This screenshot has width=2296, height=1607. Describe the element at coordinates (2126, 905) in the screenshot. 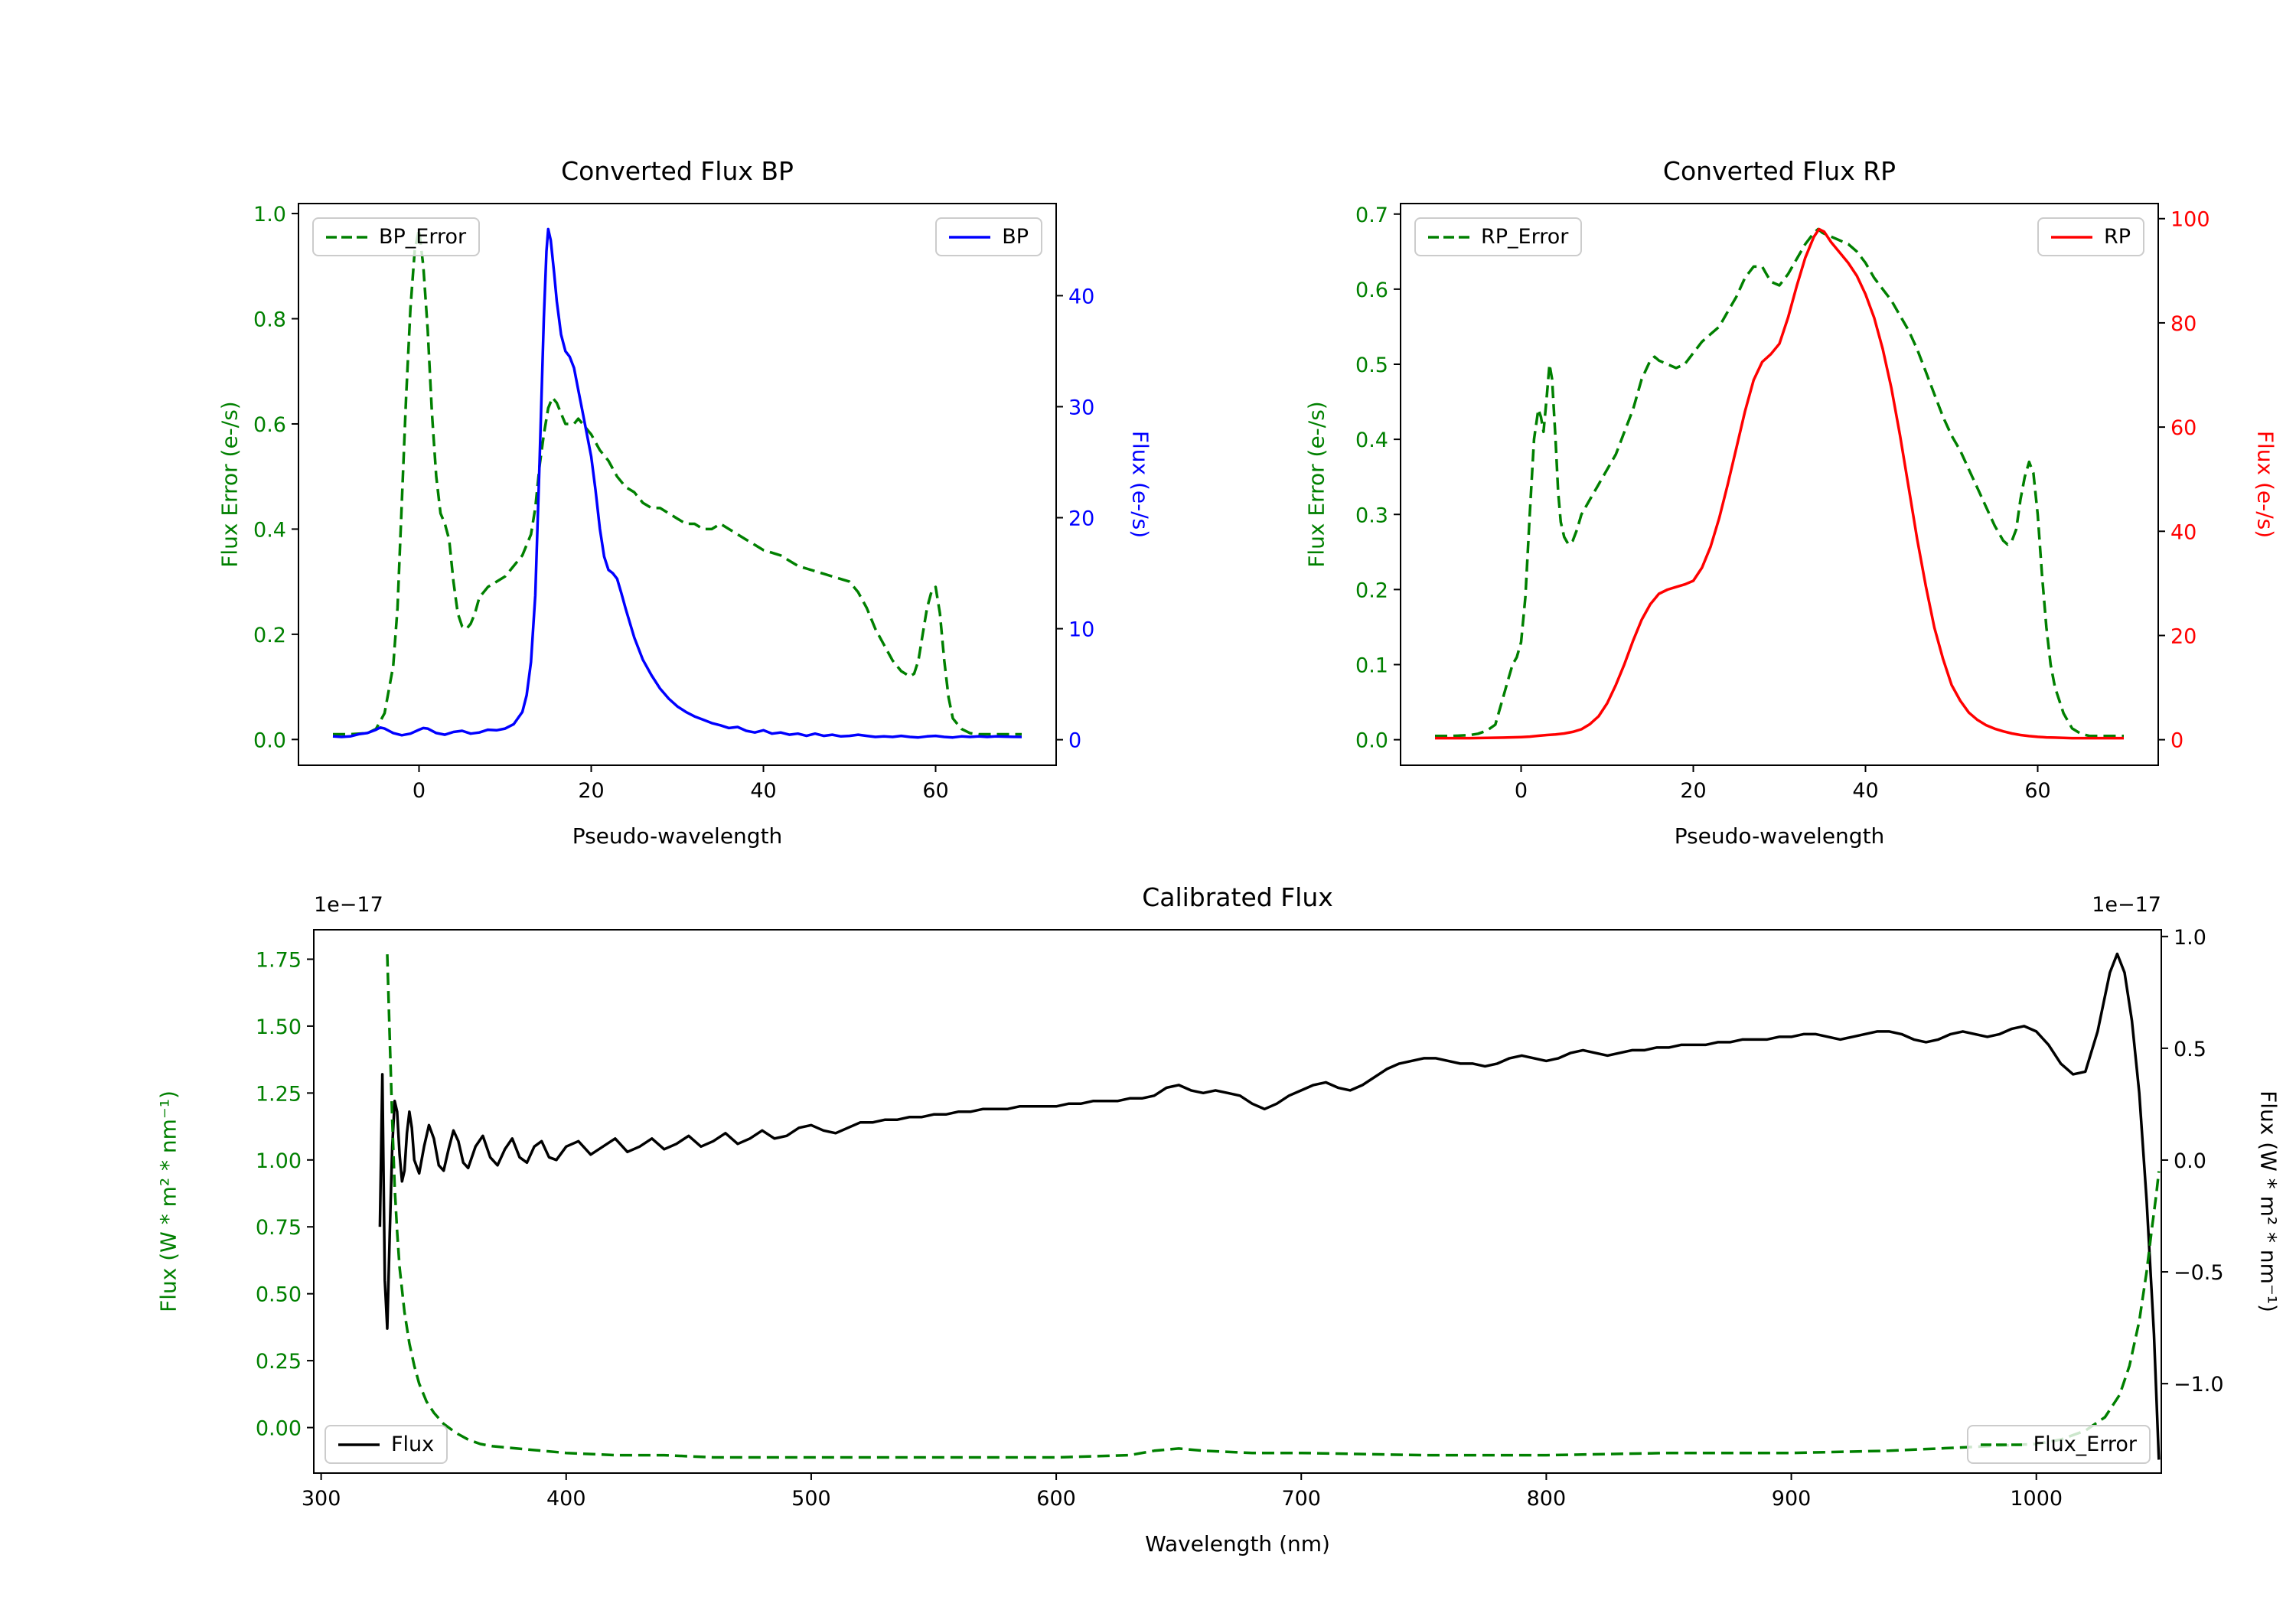

I see `axis-offset-text-right: 1e−17` at that location.